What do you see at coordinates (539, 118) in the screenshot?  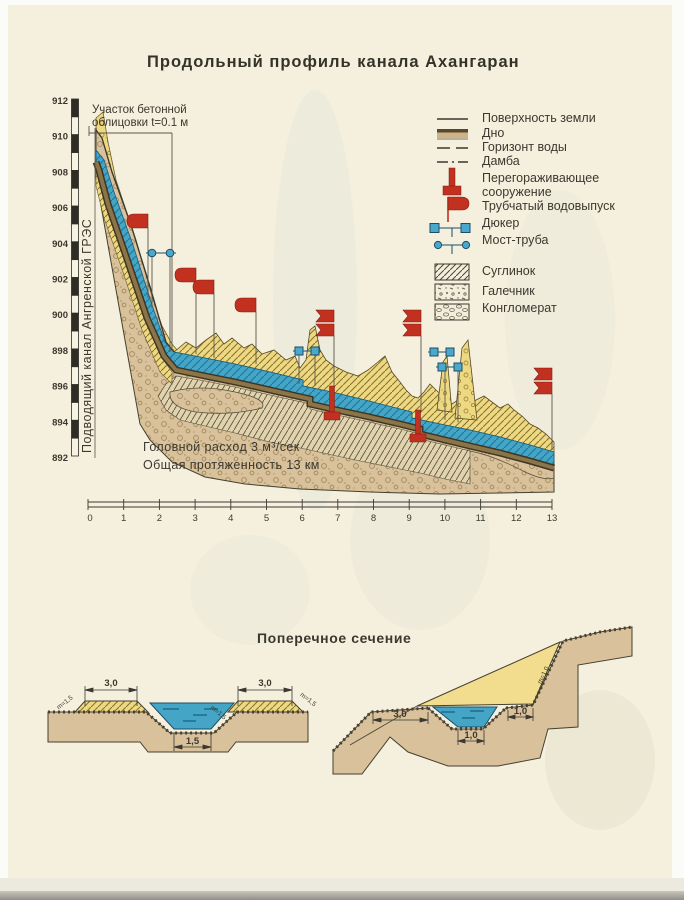 I see `legend-label-surface: Поверхность земли` at bounding box center [539, 118].